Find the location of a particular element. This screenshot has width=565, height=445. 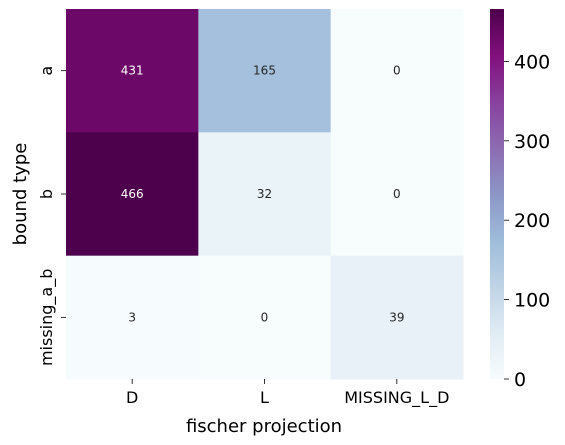

cell-value-label: 165 is located at coordinates (264, 71).